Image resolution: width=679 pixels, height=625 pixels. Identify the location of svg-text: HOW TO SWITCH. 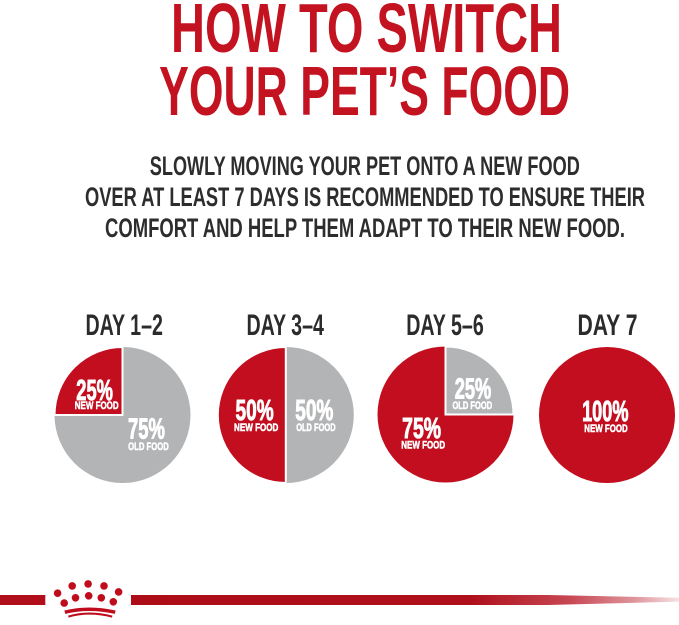
(366, 33).